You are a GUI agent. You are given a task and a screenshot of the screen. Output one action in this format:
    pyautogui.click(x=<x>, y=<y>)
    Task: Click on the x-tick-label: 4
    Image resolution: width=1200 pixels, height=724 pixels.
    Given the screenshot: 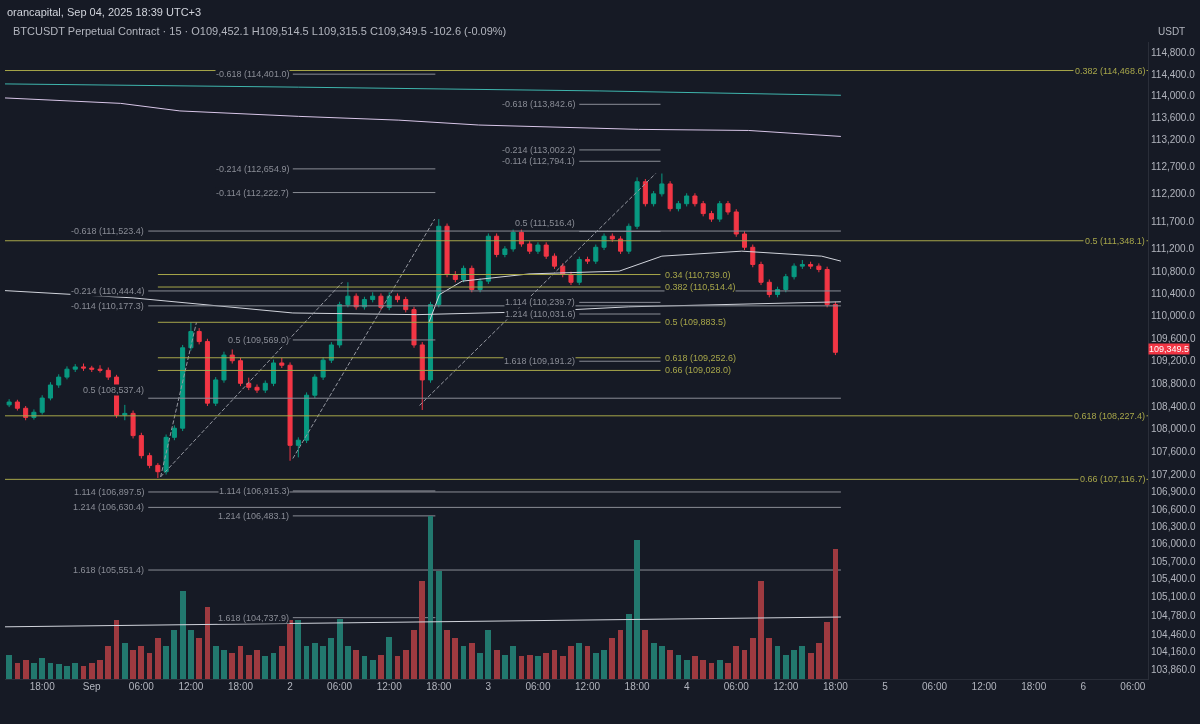 What is the action you would take?
    pyautogui.click(x=686, y=686)
    